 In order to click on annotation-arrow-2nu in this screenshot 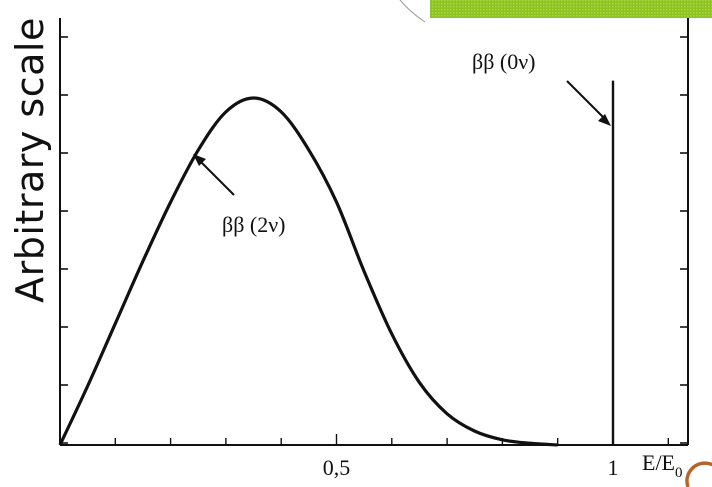, I will do `click(216, 177)`.